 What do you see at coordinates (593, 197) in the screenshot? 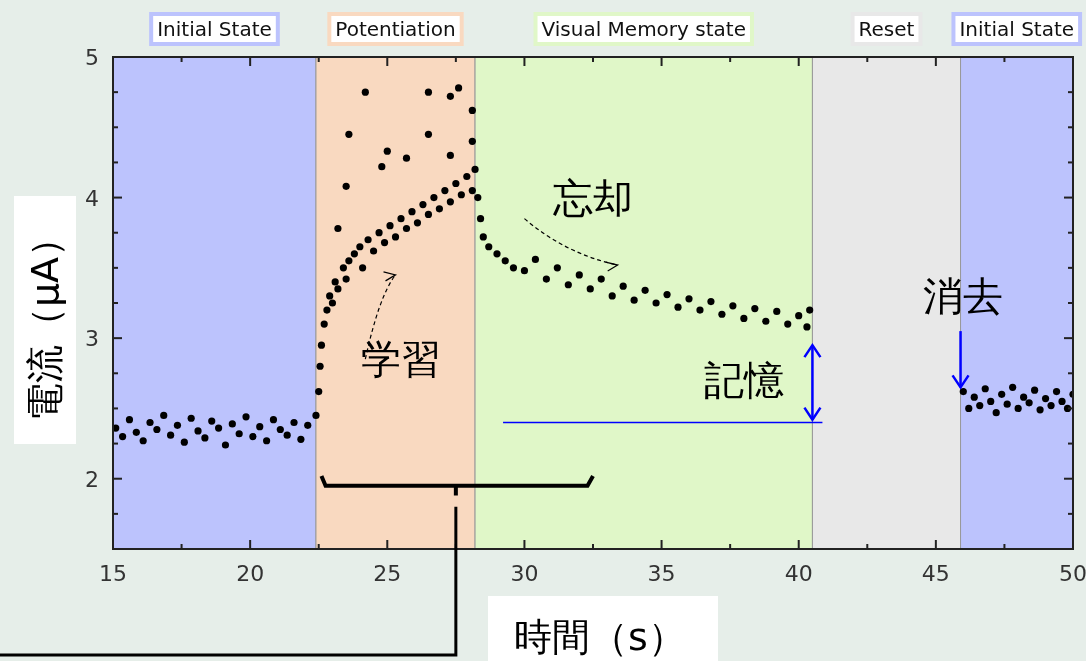
I see `annotation: 忘却` at bounding box center [593, 197].